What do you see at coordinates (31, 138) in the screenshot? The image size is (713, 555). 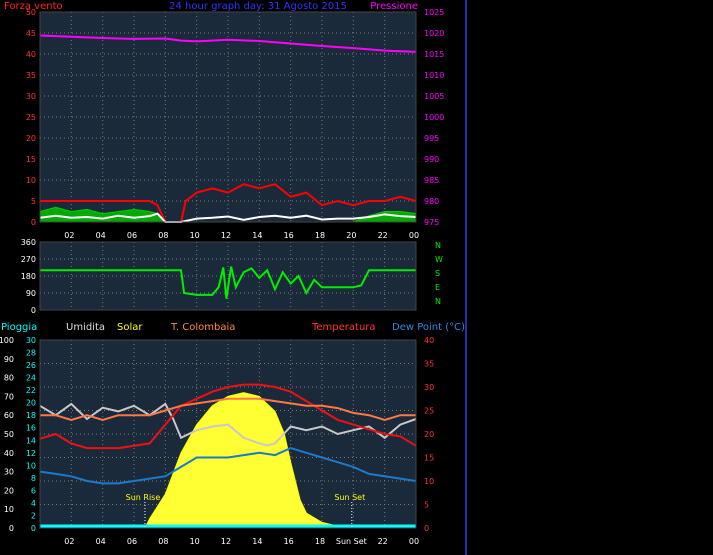 I see `wind-y-tick: 20` at bounding box center [31, 138].